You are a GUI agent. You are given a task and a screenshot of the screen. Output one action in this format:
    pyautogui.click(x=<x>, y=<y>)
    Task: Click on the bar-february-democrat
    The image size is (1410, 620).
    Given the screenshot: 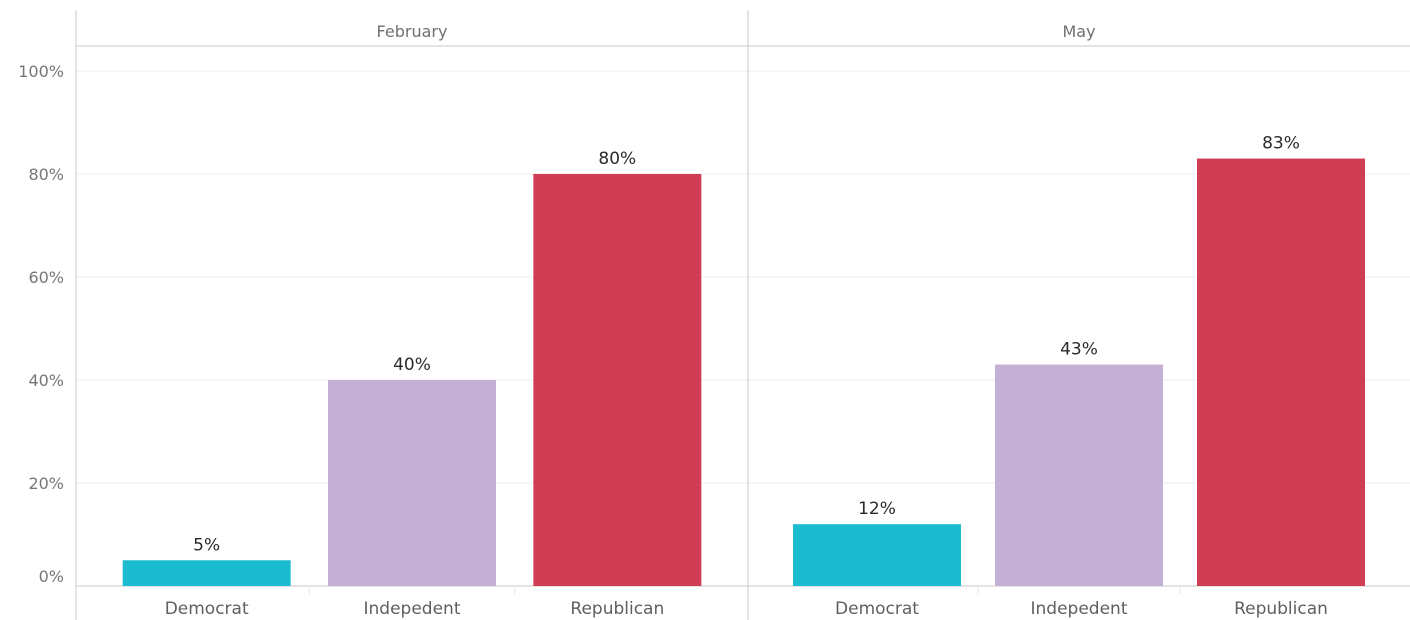 What is the action you would take?
    pyautogui.click(x=206, y=573)
    